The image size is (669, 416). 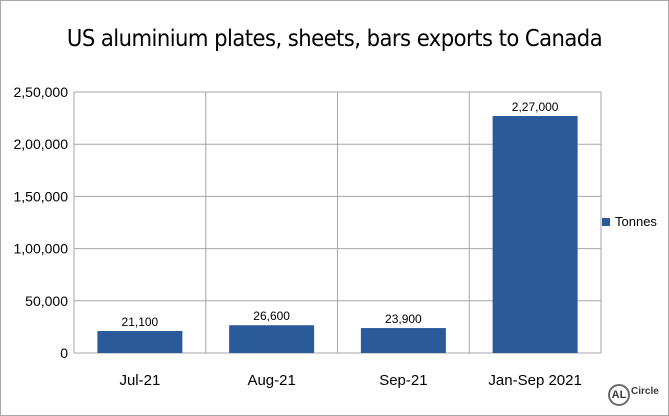 I want to click on x-tick-label: Aug-21, so click(x=271, y=380).